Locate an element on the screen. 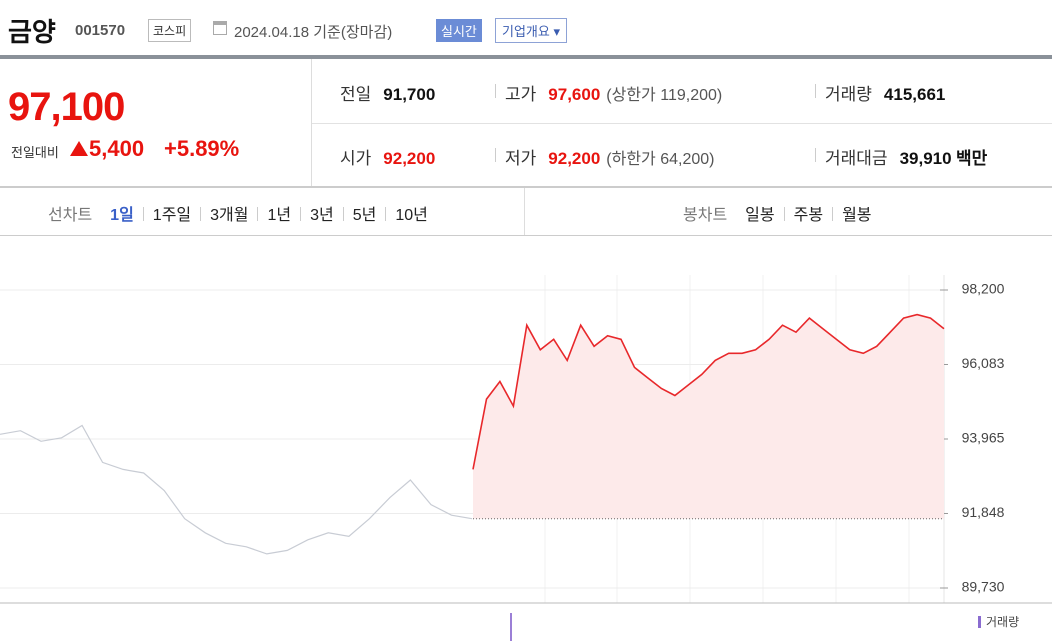 This screenshot has height=641, width=1052. cell-label: 거래대금 is located at coordinates (856, 158).